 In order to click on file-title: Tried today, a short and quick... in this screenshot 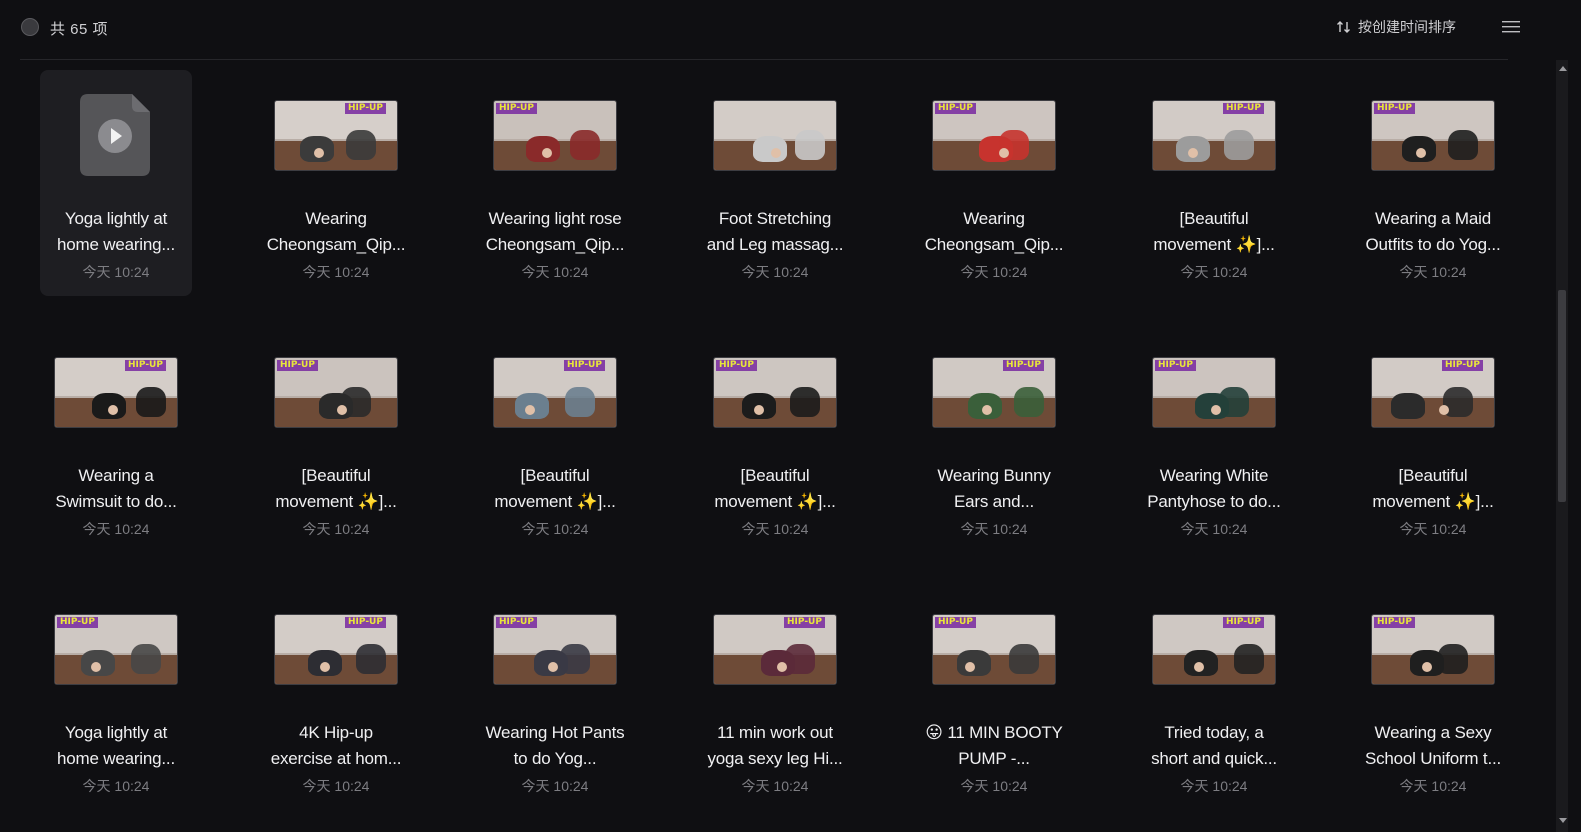, I will do `click(1214, 745)`.